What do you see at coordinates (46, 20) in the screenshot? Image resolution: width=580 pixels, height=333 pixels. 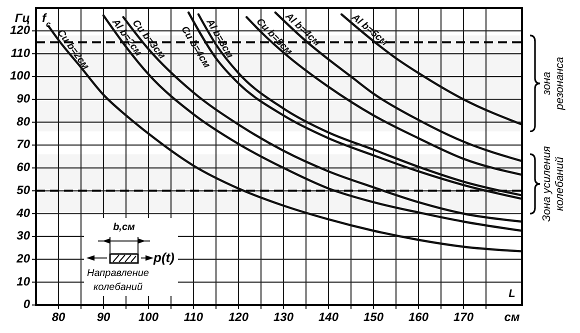 I see `annotation: f$_{c}$` at bounding box center [46, 20].